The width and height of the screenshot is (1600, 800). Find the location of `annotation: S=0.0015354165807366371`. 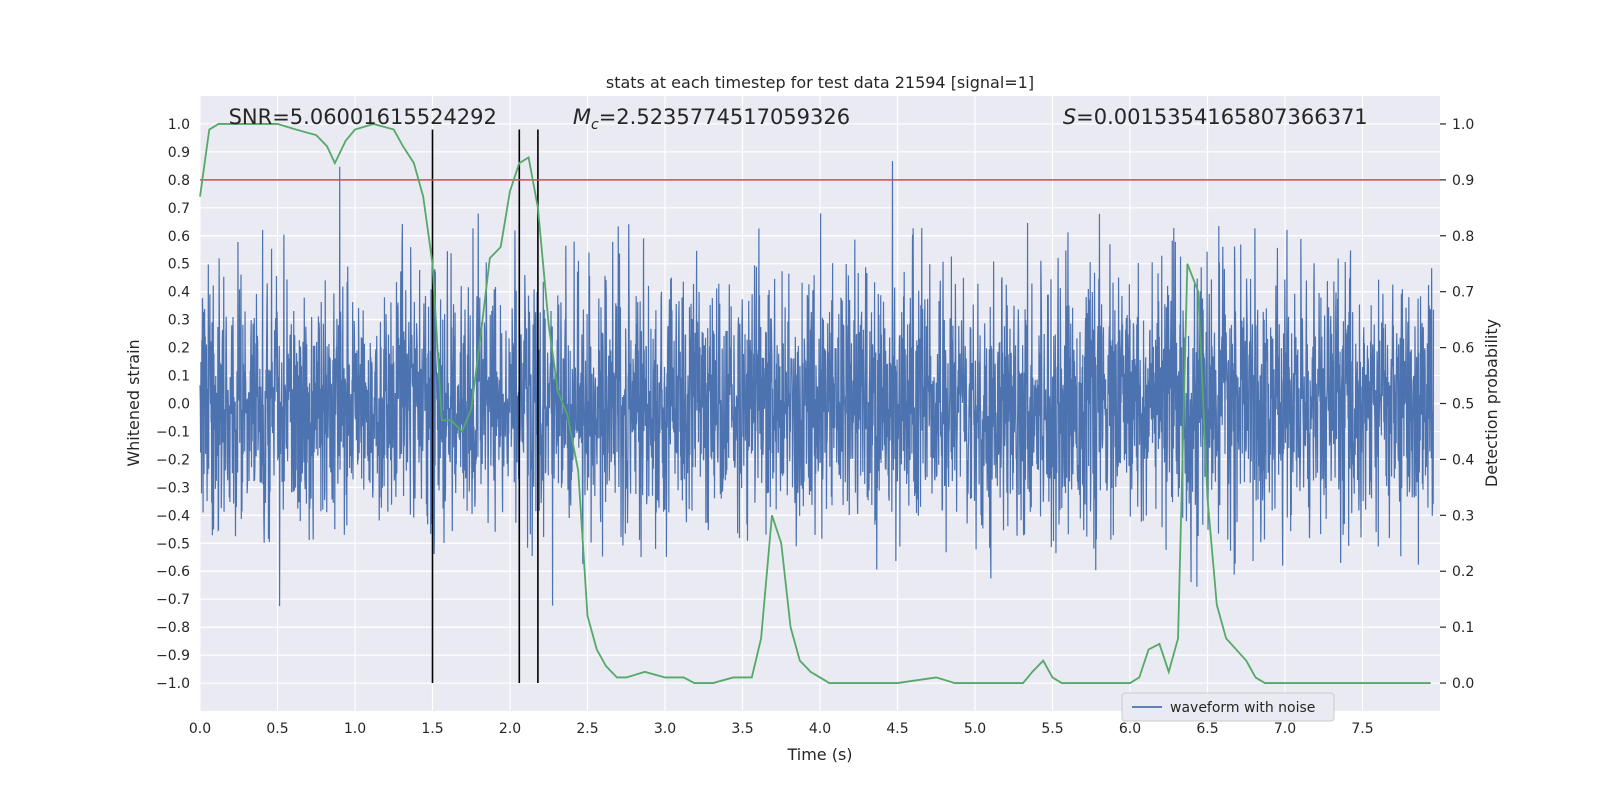

annotation: S=0.0015354165807366371 is located at coordinates (1215, 117).